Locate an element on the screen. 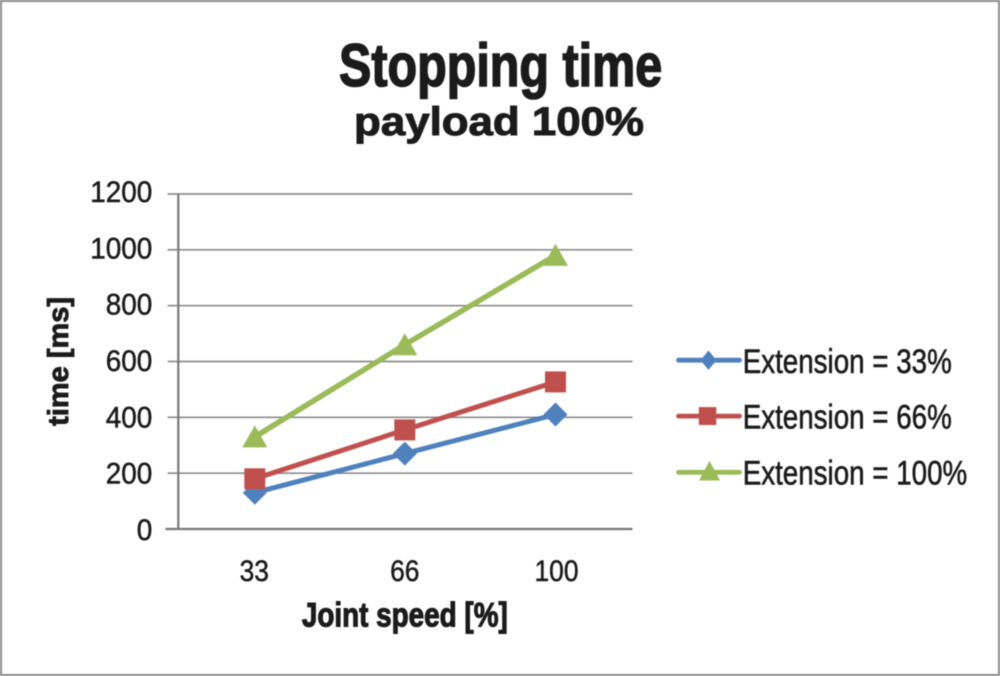 Image resolution: width=1000 pixels, height=676 pixels. svg-text: 800 is located at coordinates (129, 305).